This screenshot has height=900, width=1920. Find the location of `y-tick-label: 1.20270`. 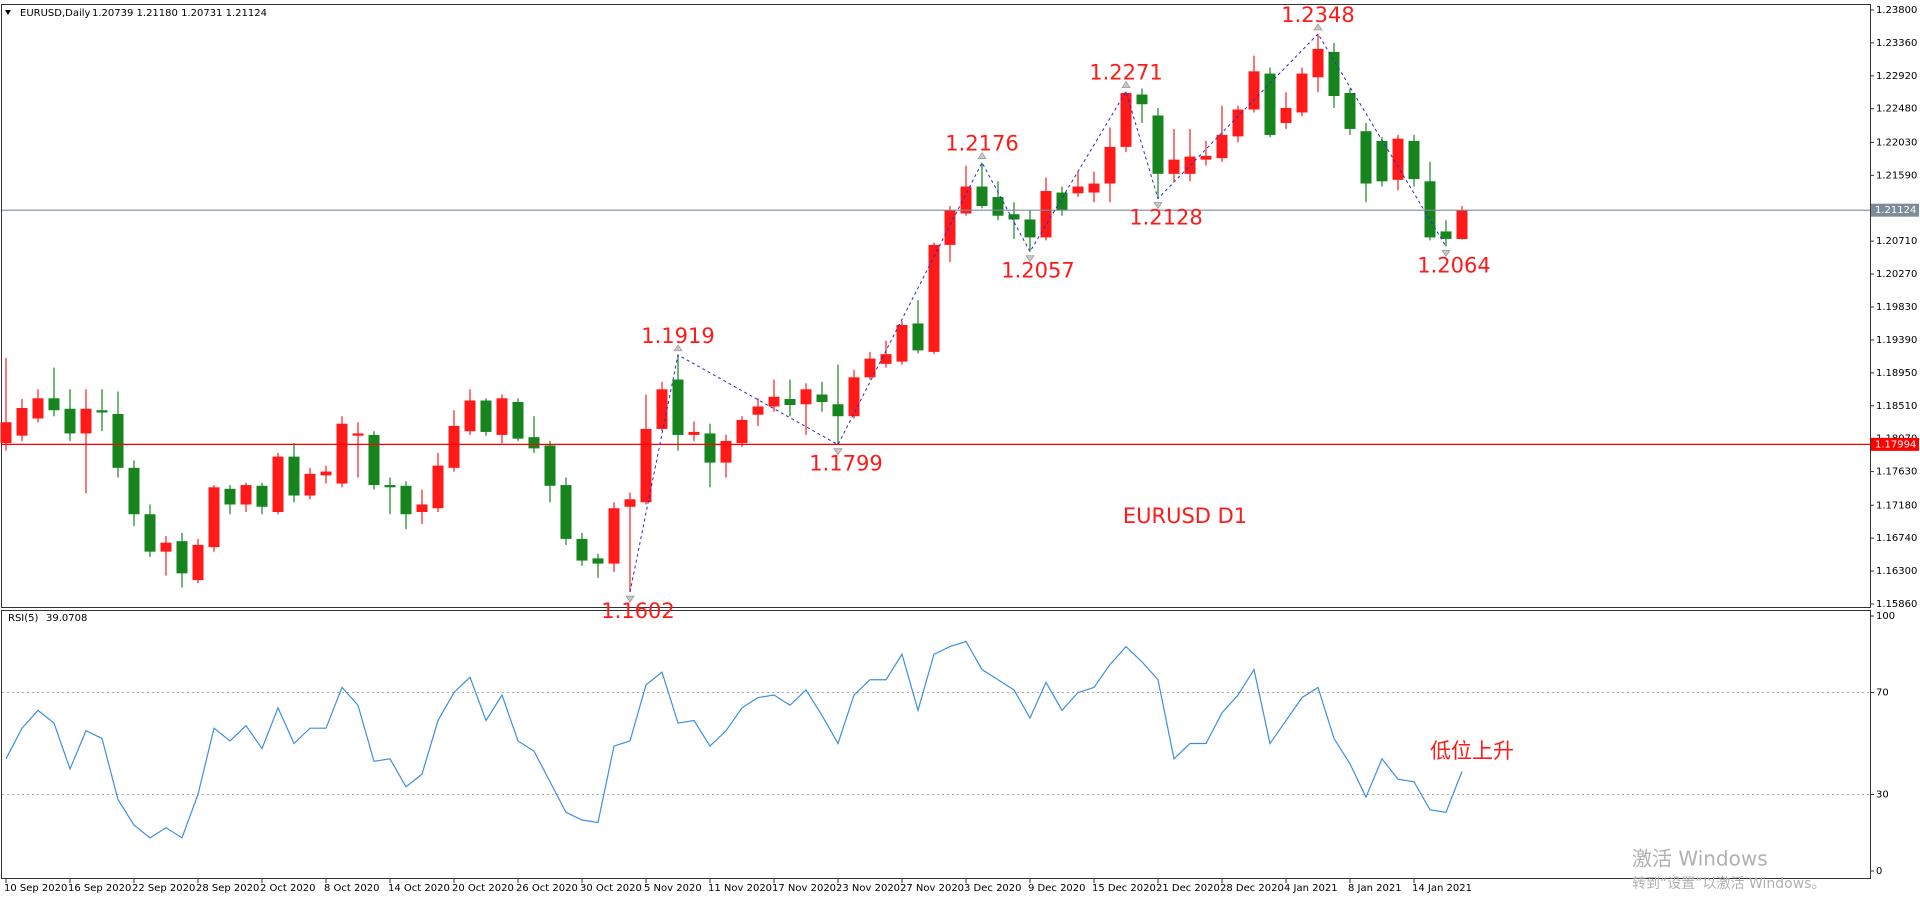

y-tick-label: 1.20270 is located at coordinates (1896, 274).